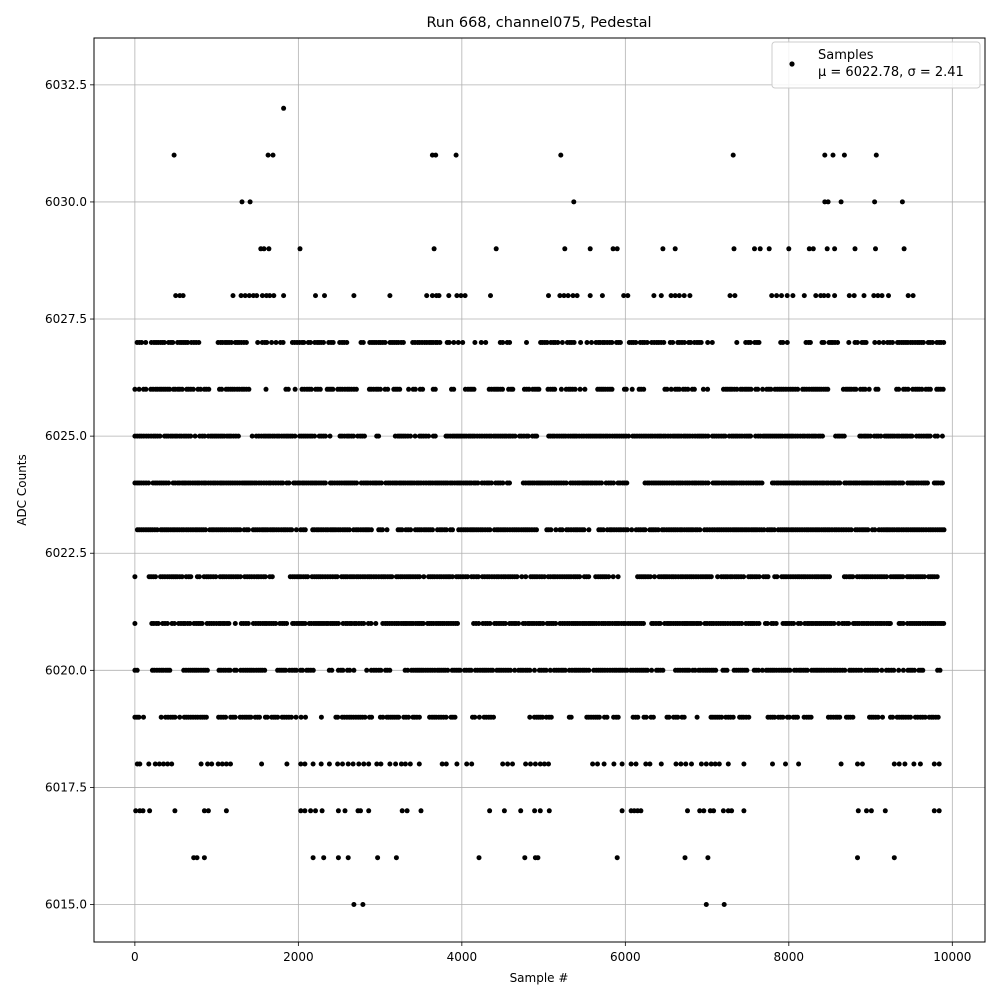  Describe the element at coordinates (66, 436) in the screenshot. I see `y-tick-label: 6025.0` at that location.